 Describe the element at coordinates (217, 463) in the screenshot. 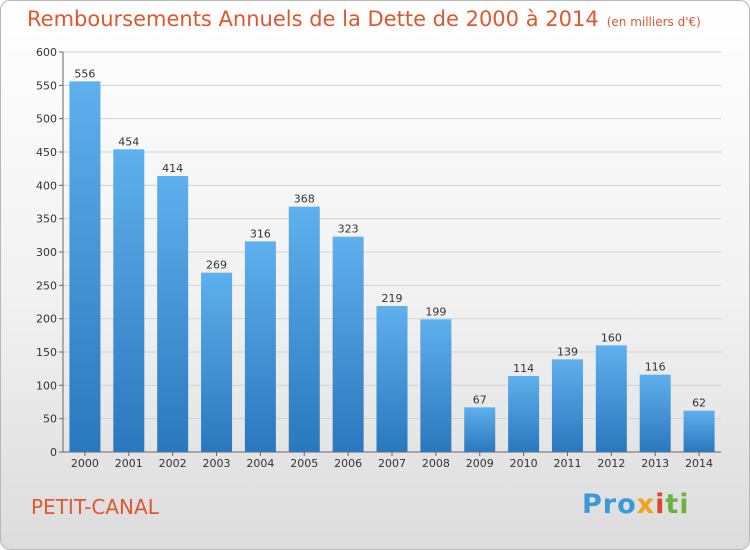

I see `x-tick-label: 2003` at that location.